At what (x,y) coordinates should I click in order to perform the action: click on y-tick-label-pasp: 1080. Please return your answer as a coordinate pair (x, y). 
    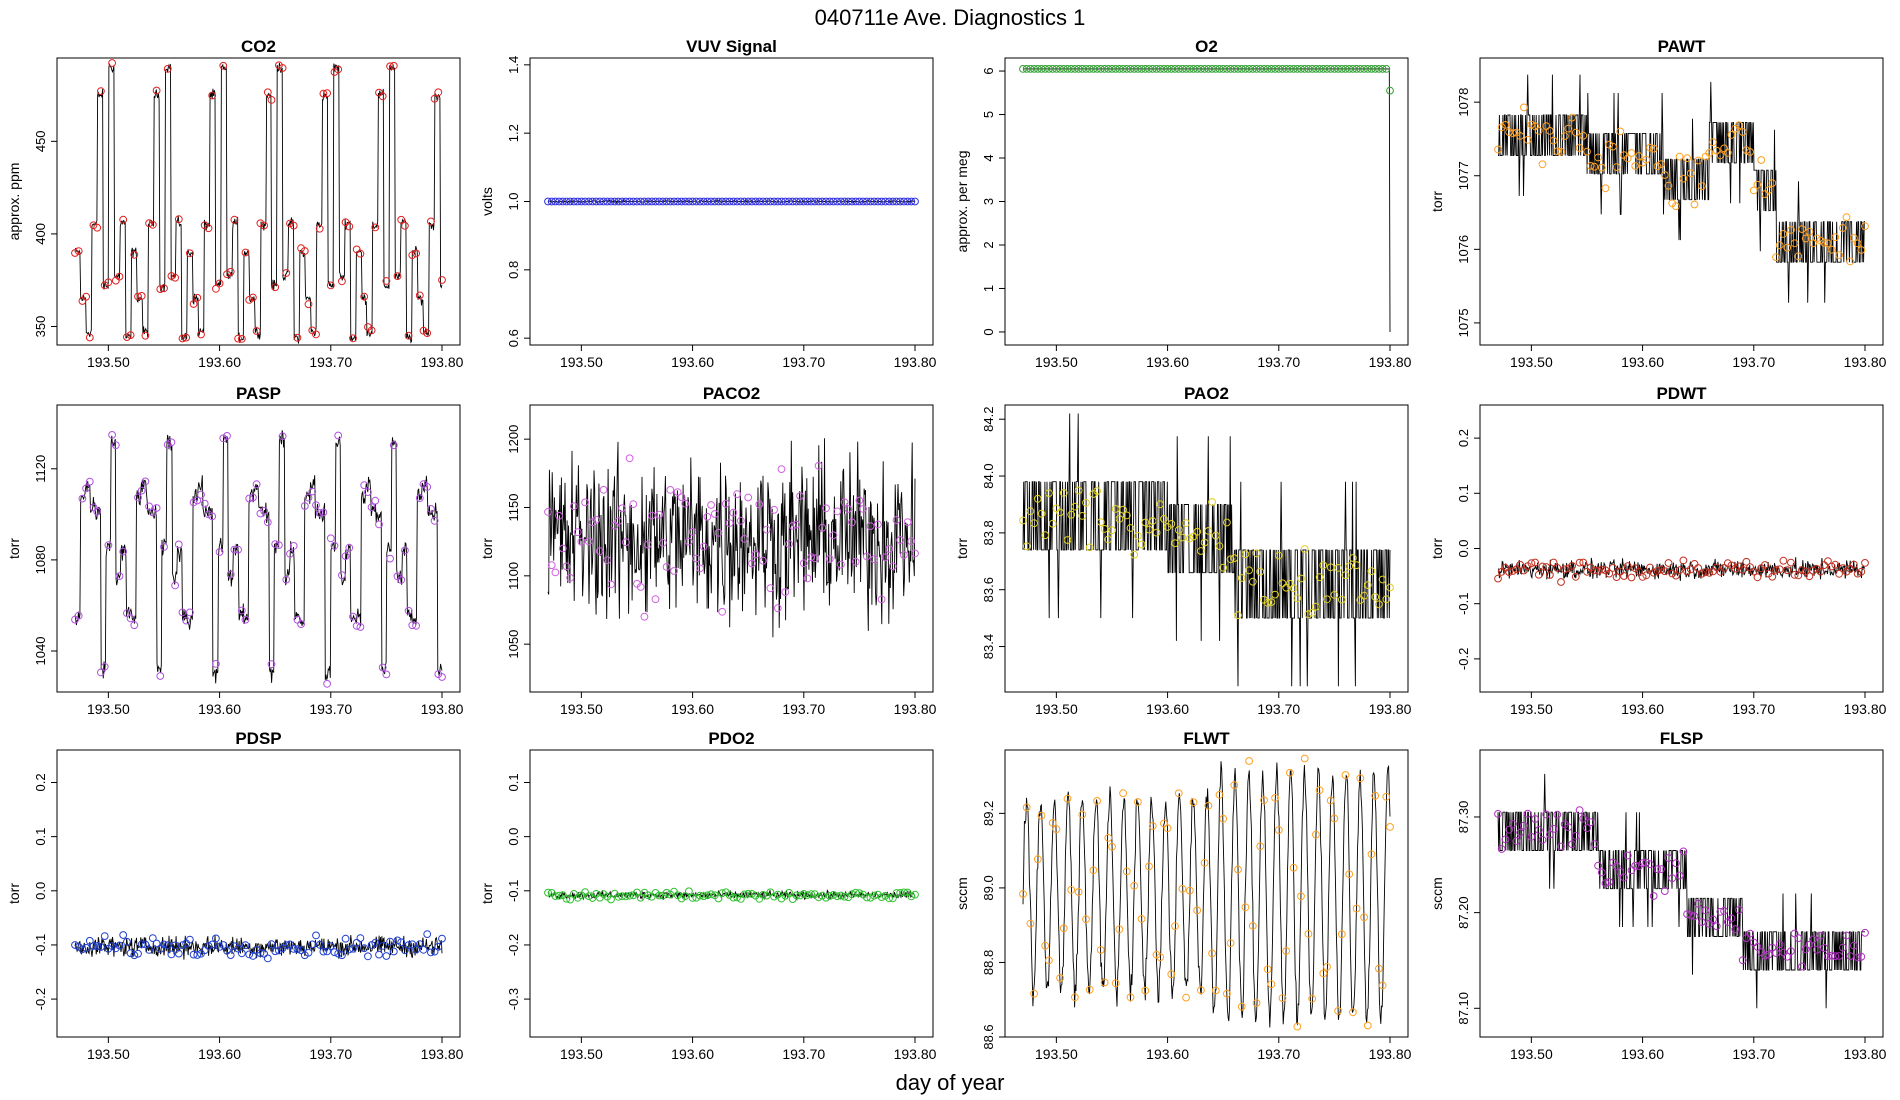
    Looking at the image, I should click on (40, 559).